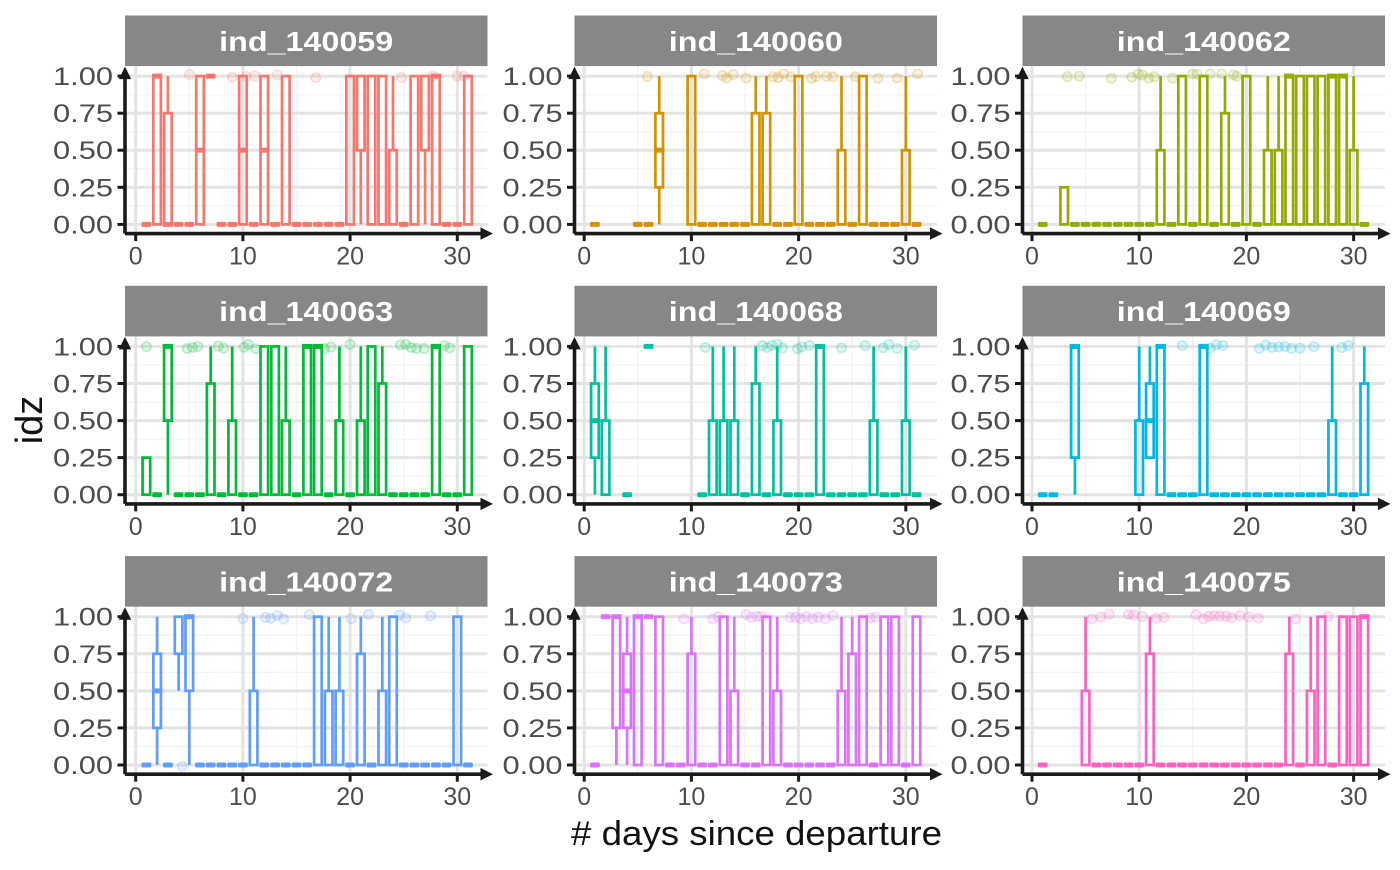 The image size is (1400, 870). Describe the element at coordinates (1204, 41) in the screenshot. I see `svg-text: ind_140062` at that location.